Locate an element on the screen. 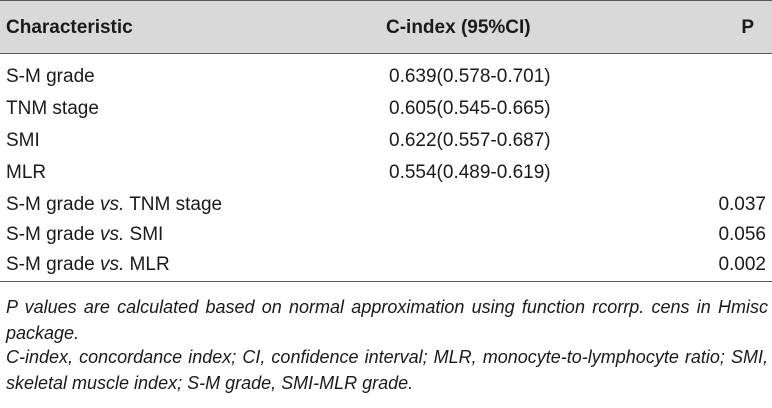  column-header-p: P is located at coordinates (747, 27).